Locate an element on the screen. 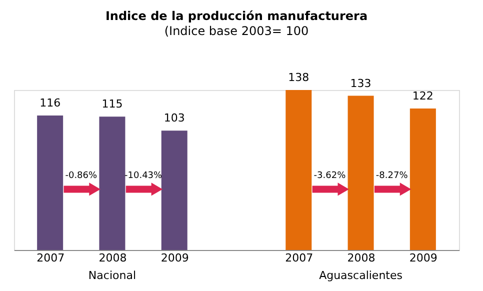  annotation: -10.43% is located at coordinates (143, 176).